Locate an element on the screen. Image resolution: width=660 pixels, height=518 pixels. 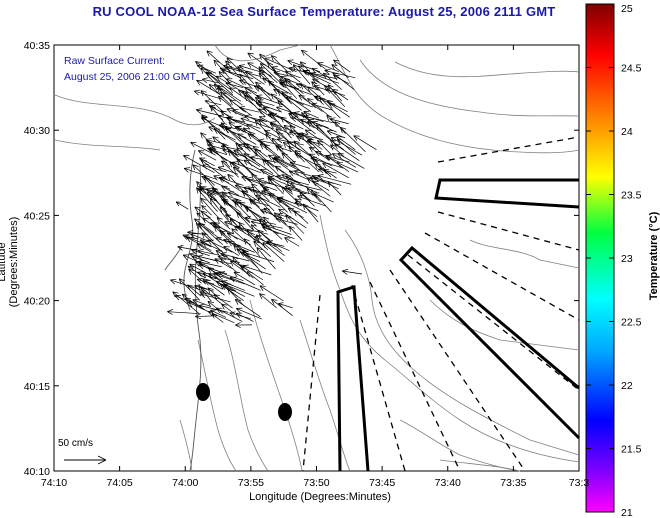
marker-ellipse-west is located at coordinates (203, 392).